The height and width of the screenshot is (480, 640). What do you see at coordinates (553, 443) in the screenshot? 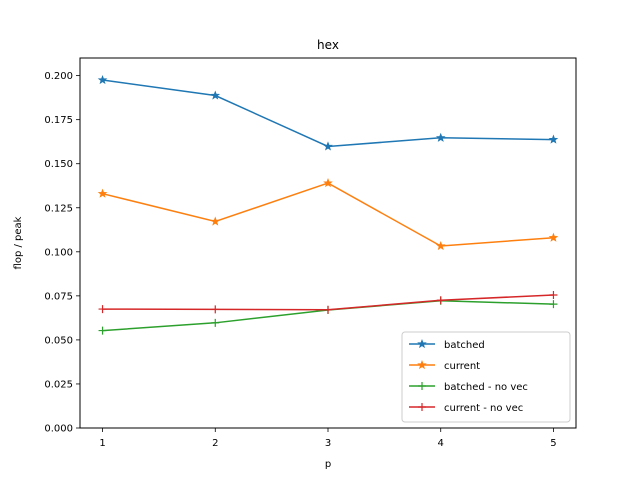
I see `x-tick-label: 5` at bounding box center [553, 443].